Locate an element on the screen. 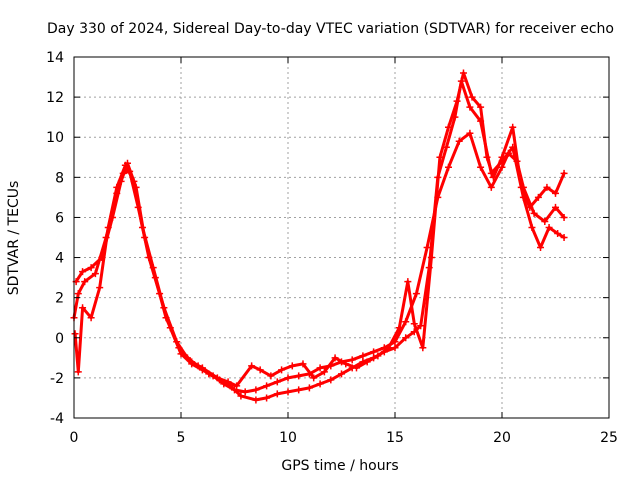 This screenshot has height=480, width=640. y-tick-label: 0 is located at coordinates (59, 339).